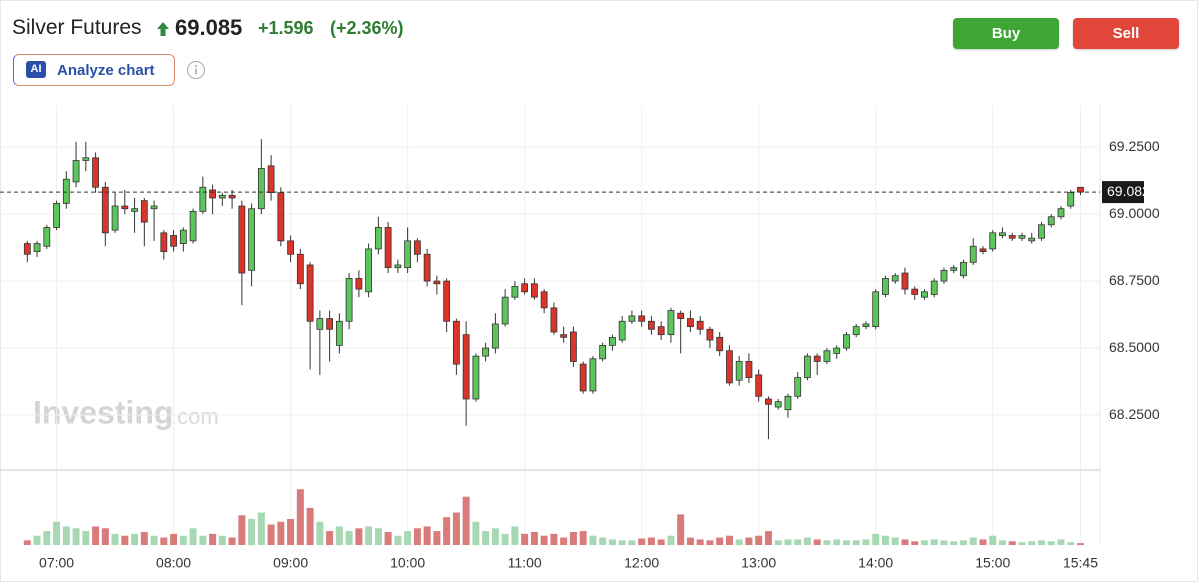 This screenshot has width=1199, height=583. I want to click on x-tick-label: 09:00, so click(290, 563).